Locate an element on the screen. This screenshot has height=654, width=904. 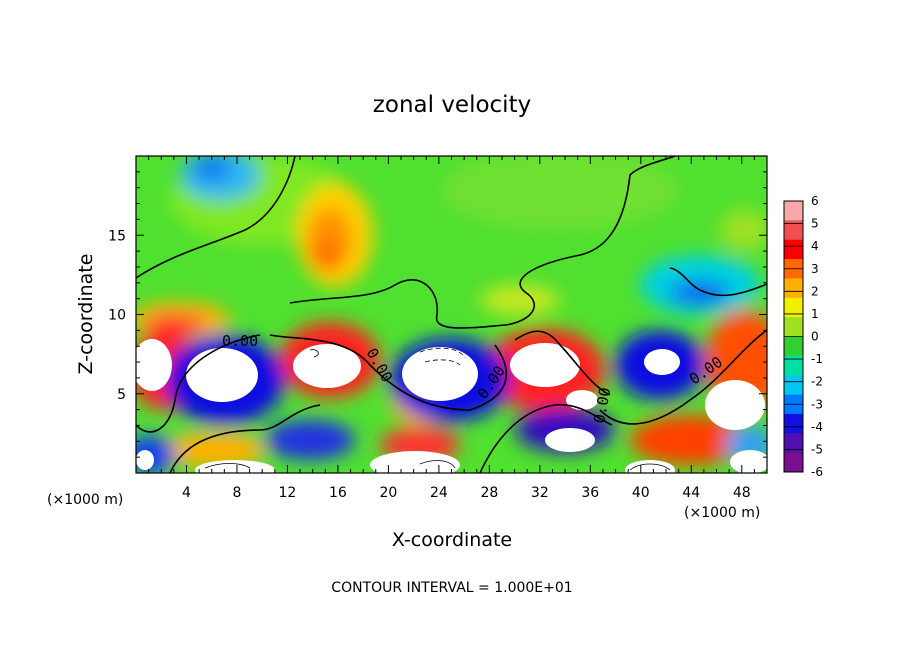
colorbar-tick-label: -5 is located at coordinates (817, 449).